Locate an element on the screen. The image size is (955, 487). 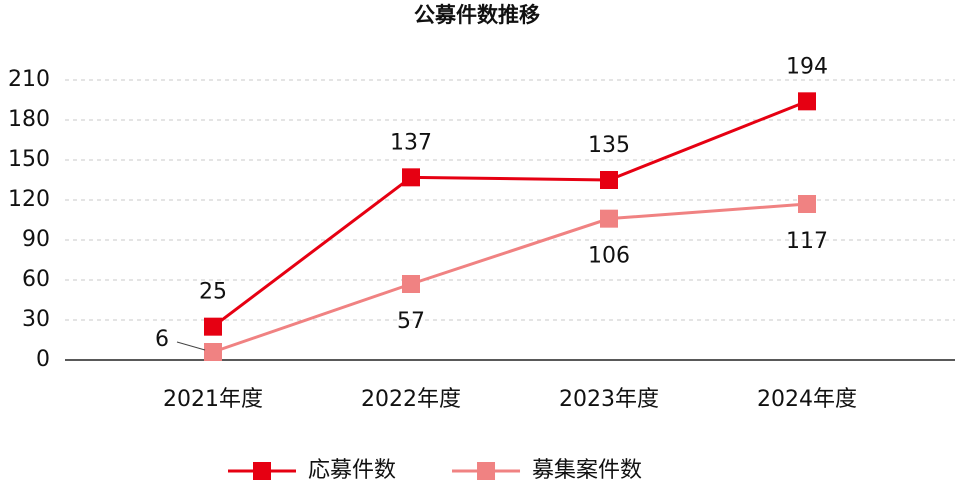
x-tick-label: 2021年度 is located at coordinates (213, 399).